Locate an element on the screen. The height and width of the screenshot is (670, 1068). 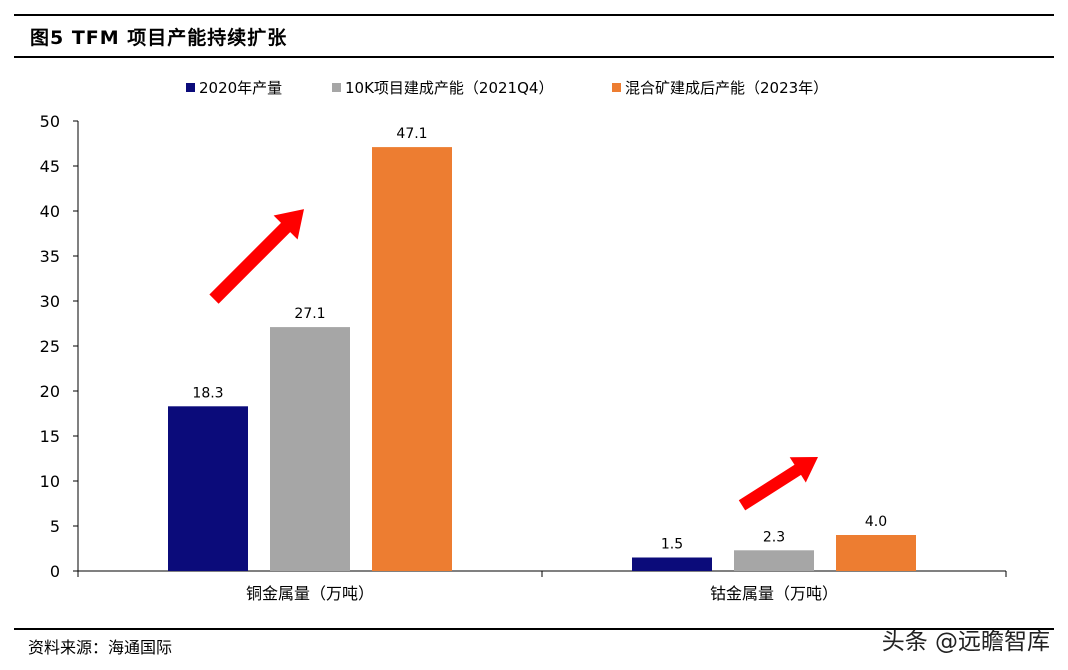
data-label: 27.1 is located at coordinates (309, 314).